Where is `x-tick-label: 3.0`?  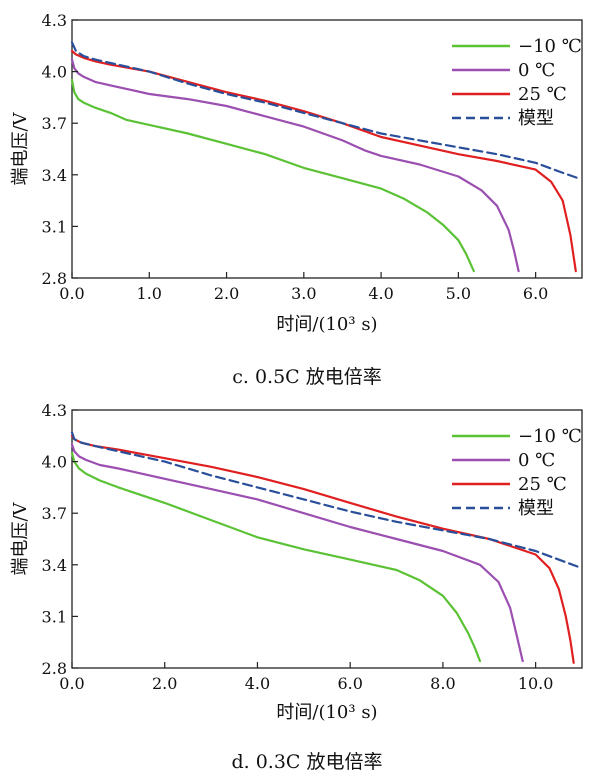
x-tick-label: 3.0 is located at coordinates (303, 293).